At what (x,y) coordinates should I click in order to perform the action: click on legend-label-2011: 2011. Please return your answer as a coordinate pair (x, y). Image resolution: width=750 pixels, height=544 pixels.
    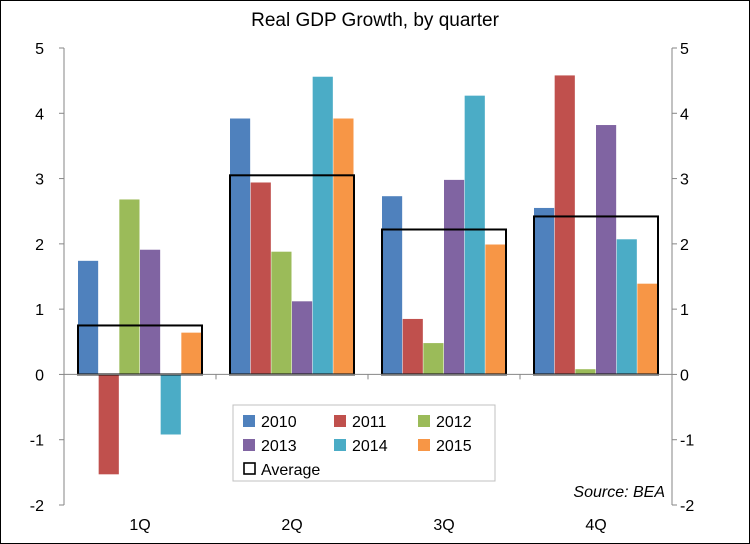
    Looking at the image, I should click on (369, 422).